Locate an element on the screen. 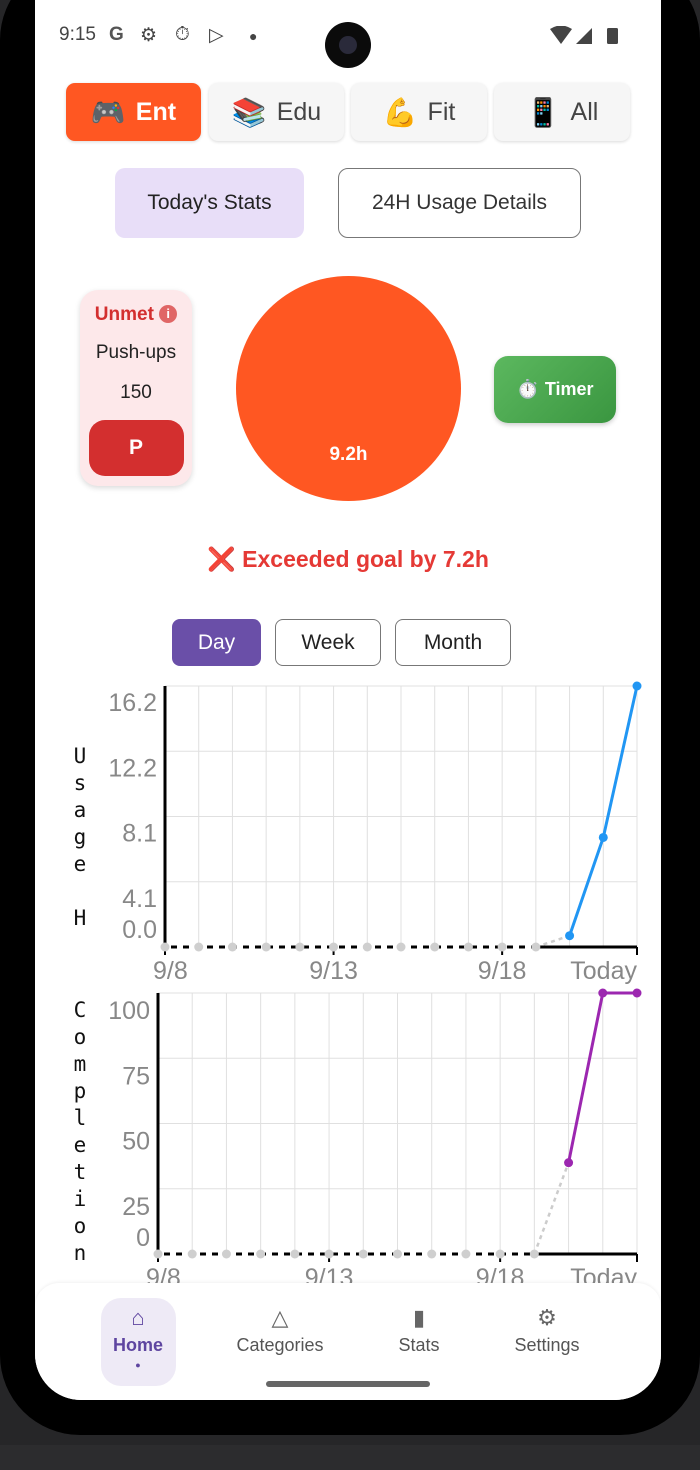  bottom-nav: ⌂ Home ● △ Categories ▮ Stats ⚙ Settings is located at coordinates (348, 1341).